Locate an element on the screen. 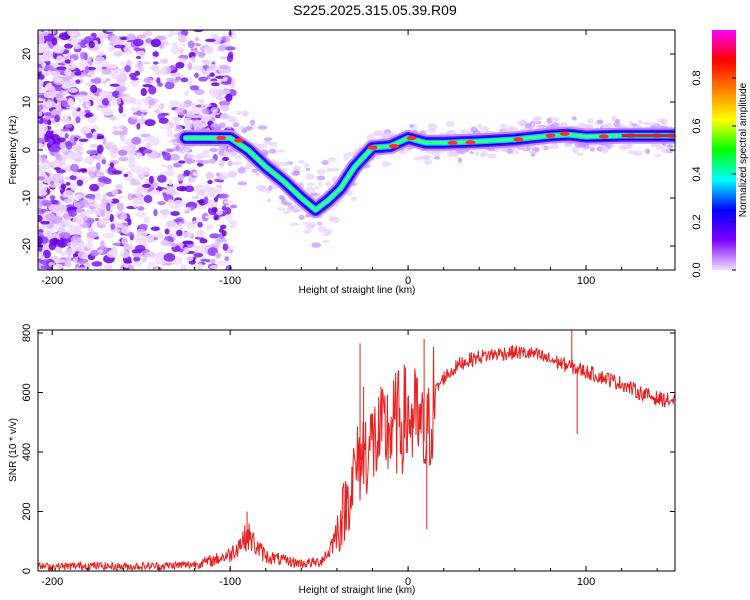 The height and width of the screenshot is (600, 750). colorbar-tick-label: 0.4 is located at coordinates (697, 173).